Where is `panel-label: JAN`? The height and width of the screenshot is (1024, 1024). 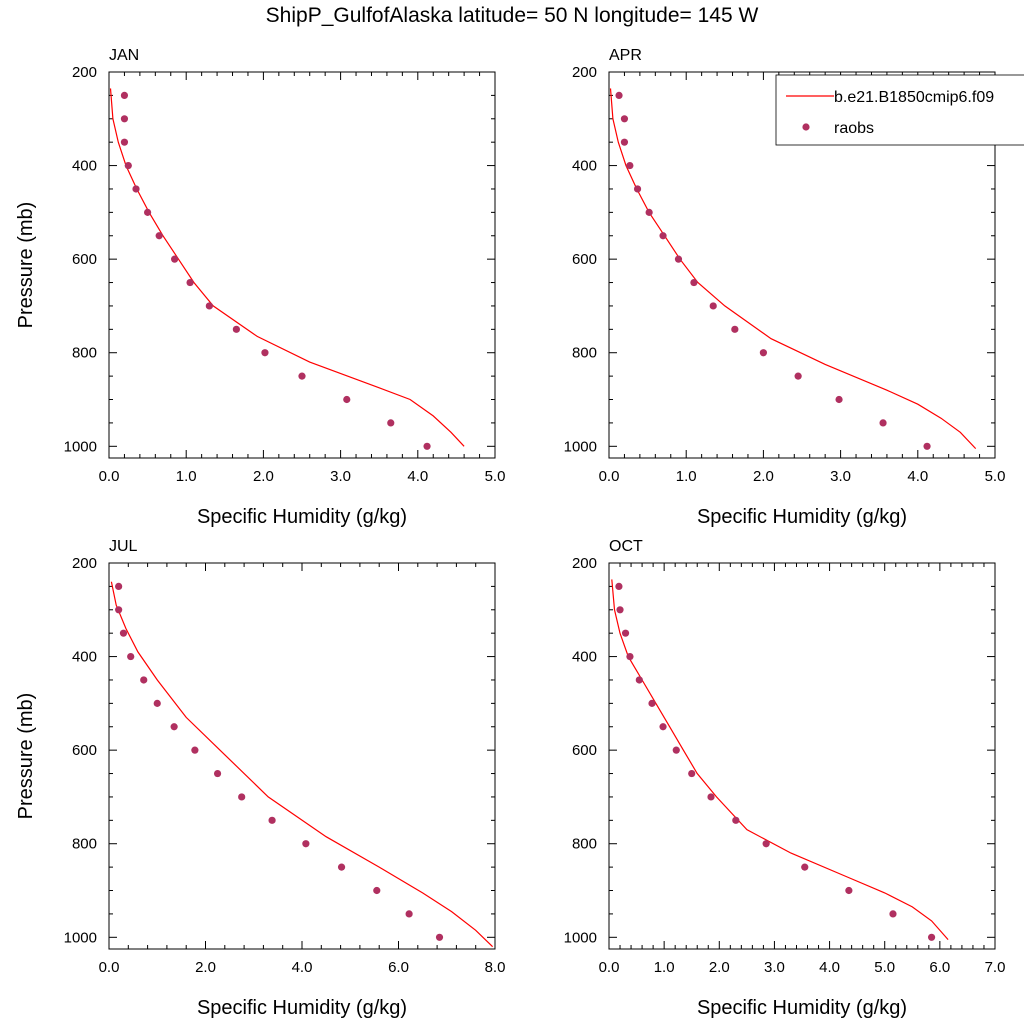 panel-label: JAN is located at coordinates (124, 55).